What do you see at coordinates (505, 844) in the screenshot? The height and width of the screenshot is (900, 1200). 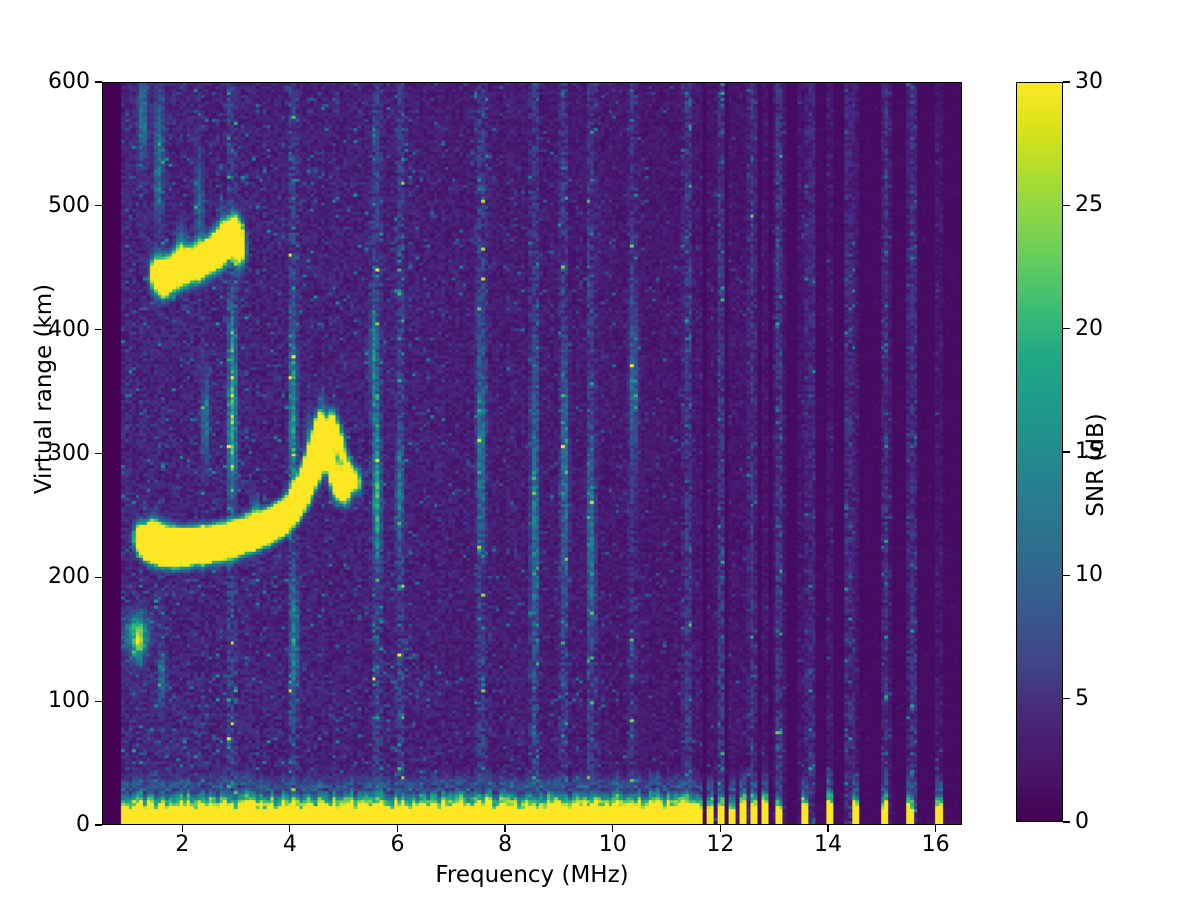 I see `x-tick-label: 8` at bounding box center [505, 844].